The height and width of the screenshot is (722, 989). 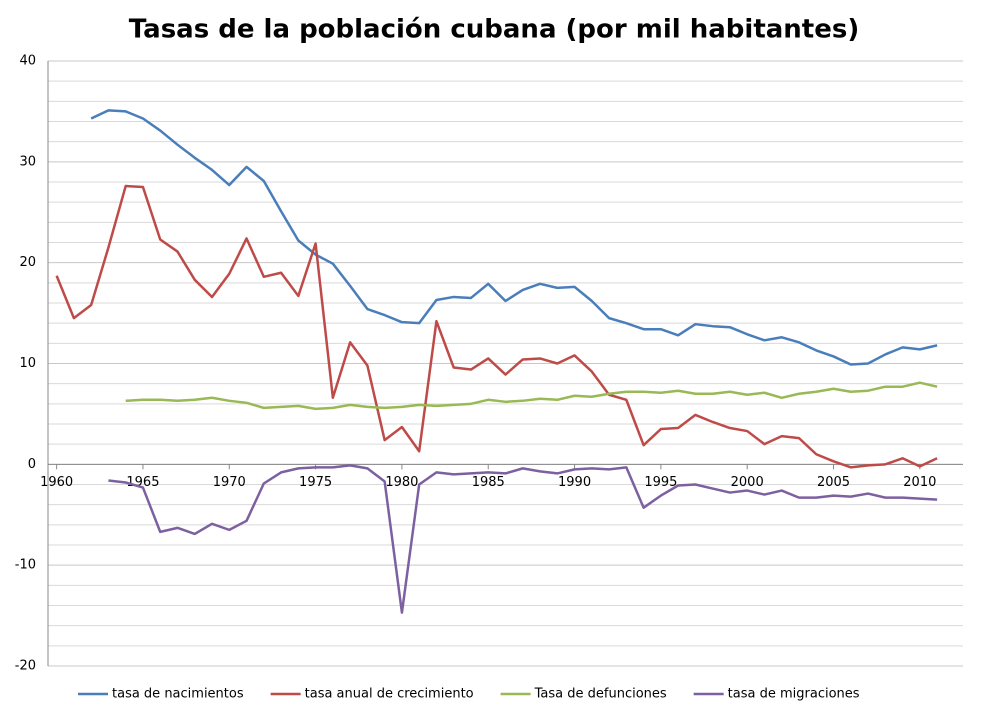 What do you see at coordinates (32, 464) in the screenshot?
I see `y-tick-label: 0` at bounding box center [32, 464].